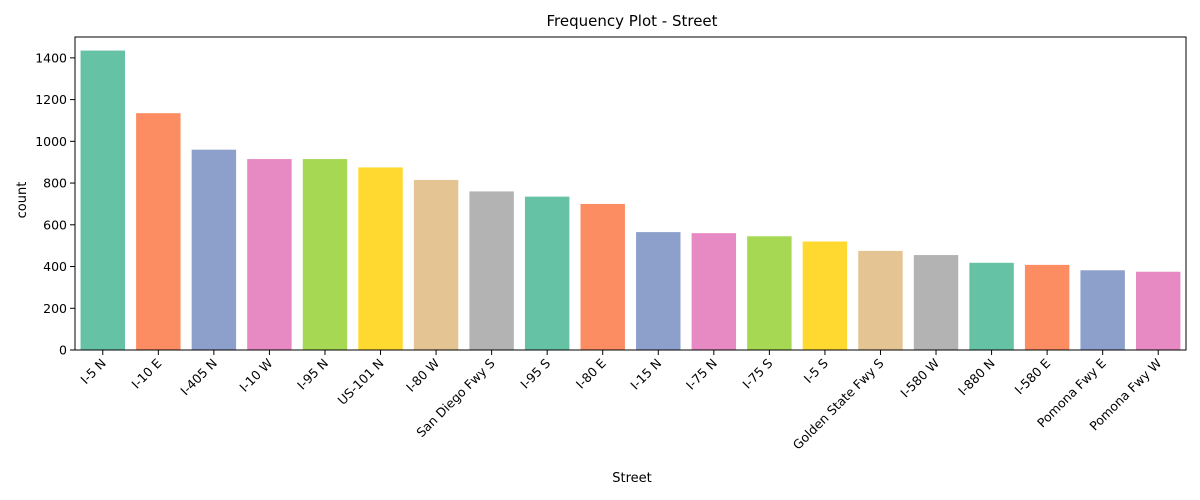  Describe the element at coordinates (51, 57) in the screenshot. I see `y-tick-label: 1400` at that location.